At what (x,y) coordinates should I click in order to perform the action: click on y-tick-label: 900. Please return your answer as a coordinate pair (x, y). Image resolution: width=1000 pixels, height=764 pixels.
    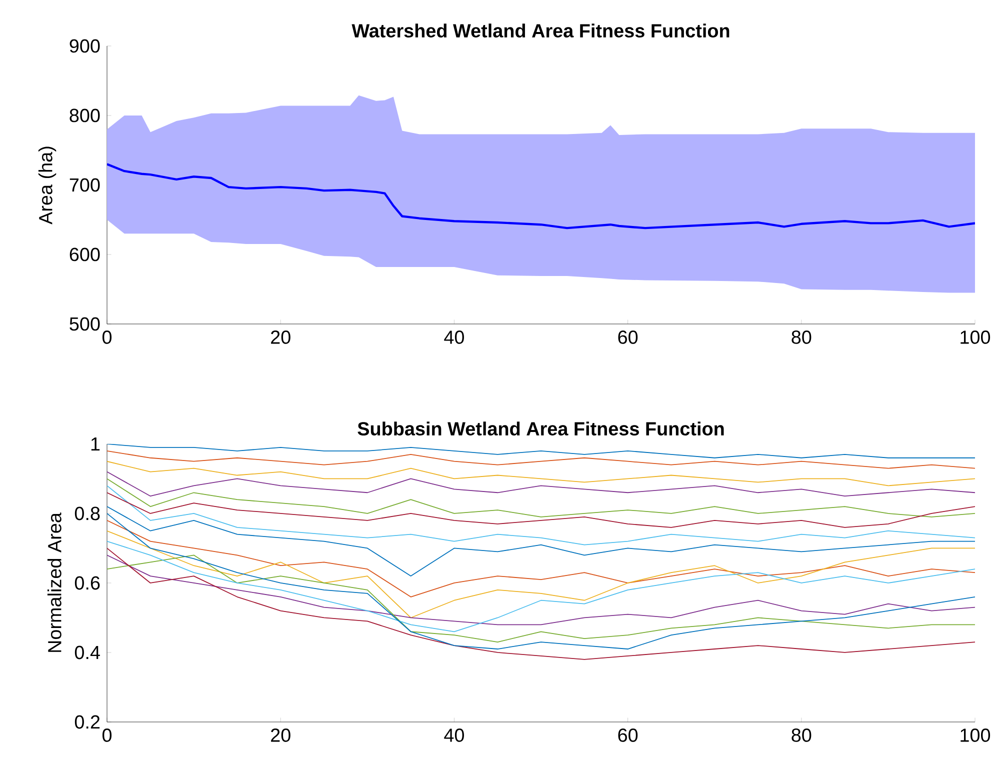
    Looking at the image, I should click on (85, 46).